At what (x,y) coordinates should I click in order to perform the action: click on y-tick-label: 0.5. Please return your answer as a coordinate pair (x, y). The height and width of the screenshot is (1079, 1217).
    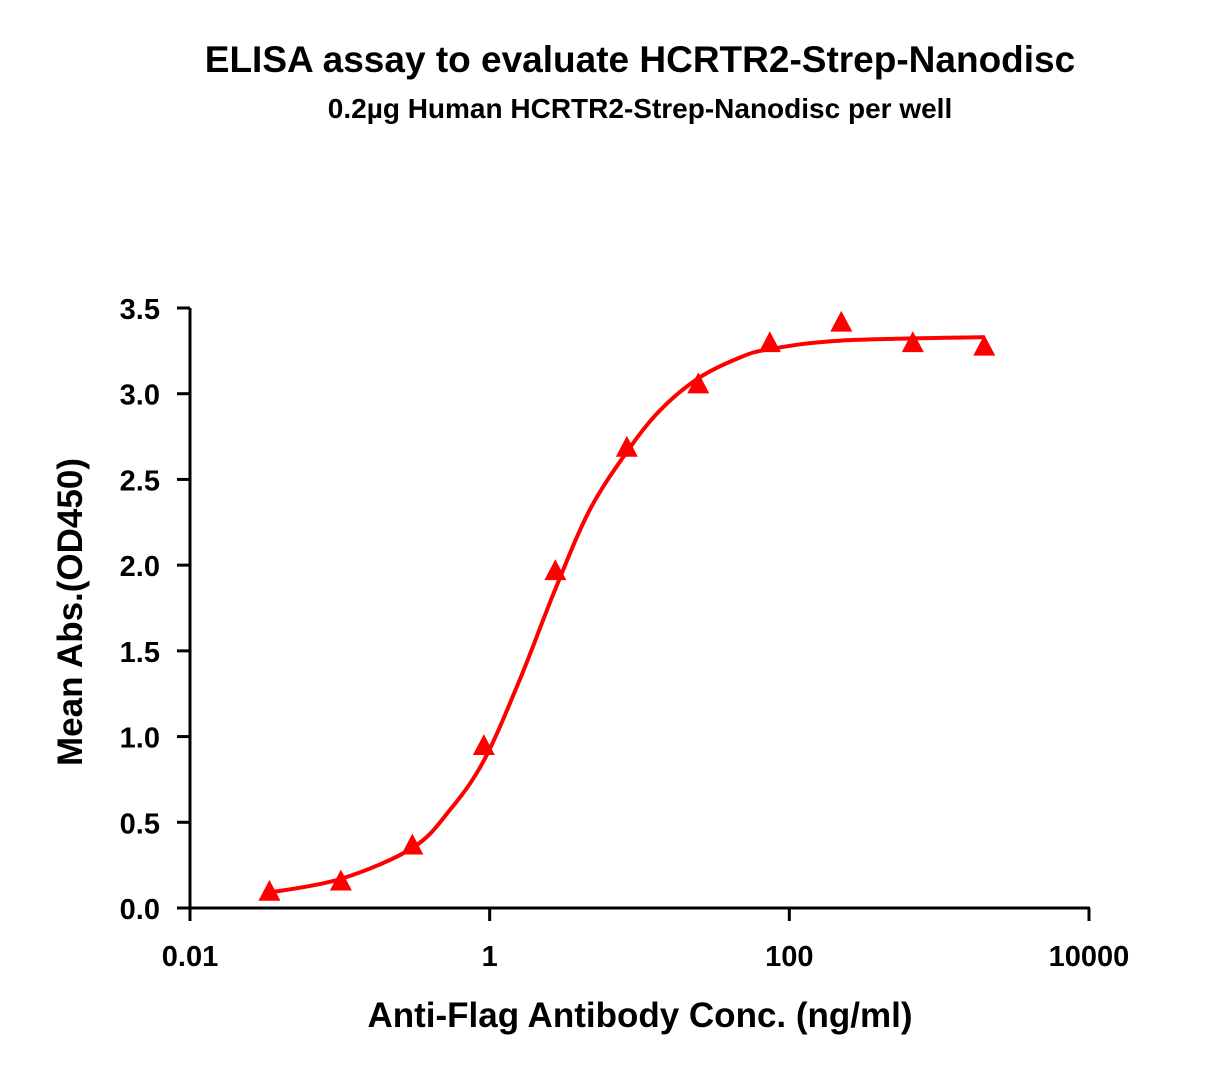
    Looking at the image, I should click on (140, 824).